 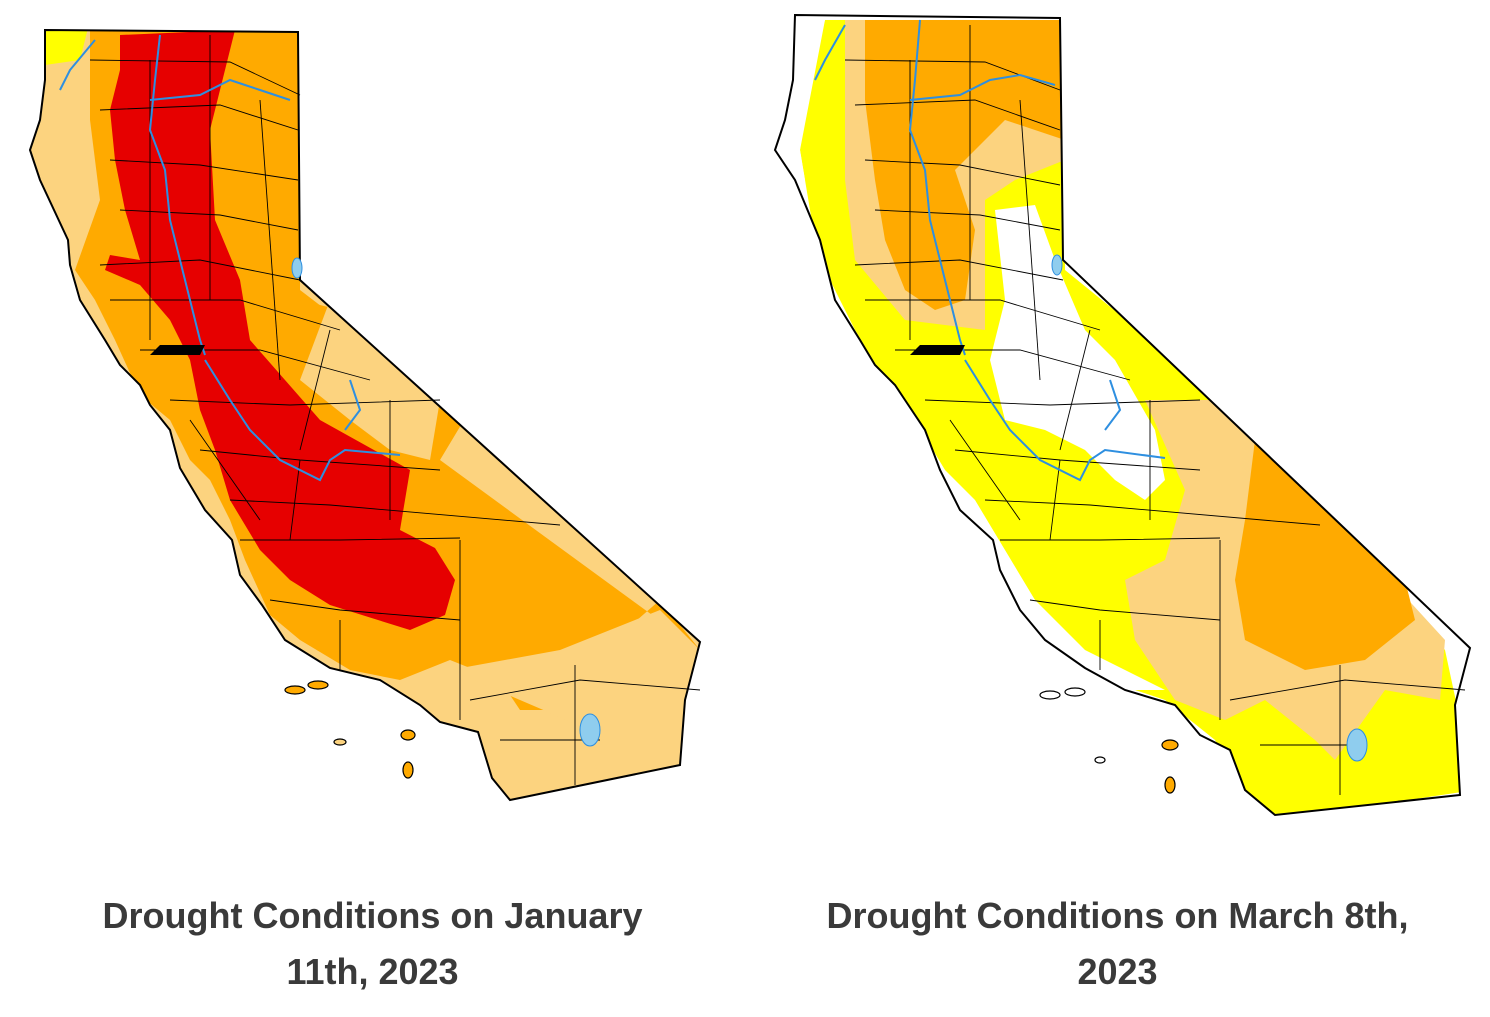 What do you see at coordinates (372, 915) in the screenshot?
I see `caption-line-1: Drought Conditions on January` at bounding box center [372, 915].